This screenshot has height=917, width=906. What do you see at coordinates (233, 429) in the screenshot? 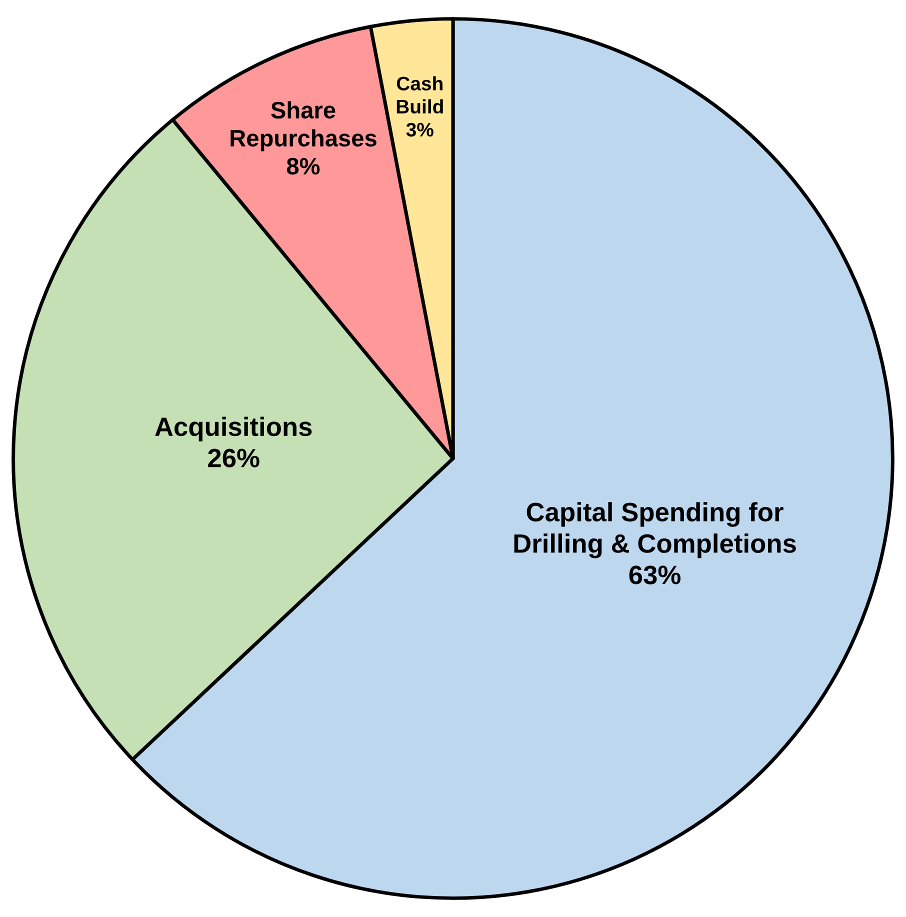
I see `slice-label: Acquisitions` at bounding box center [233, 429].